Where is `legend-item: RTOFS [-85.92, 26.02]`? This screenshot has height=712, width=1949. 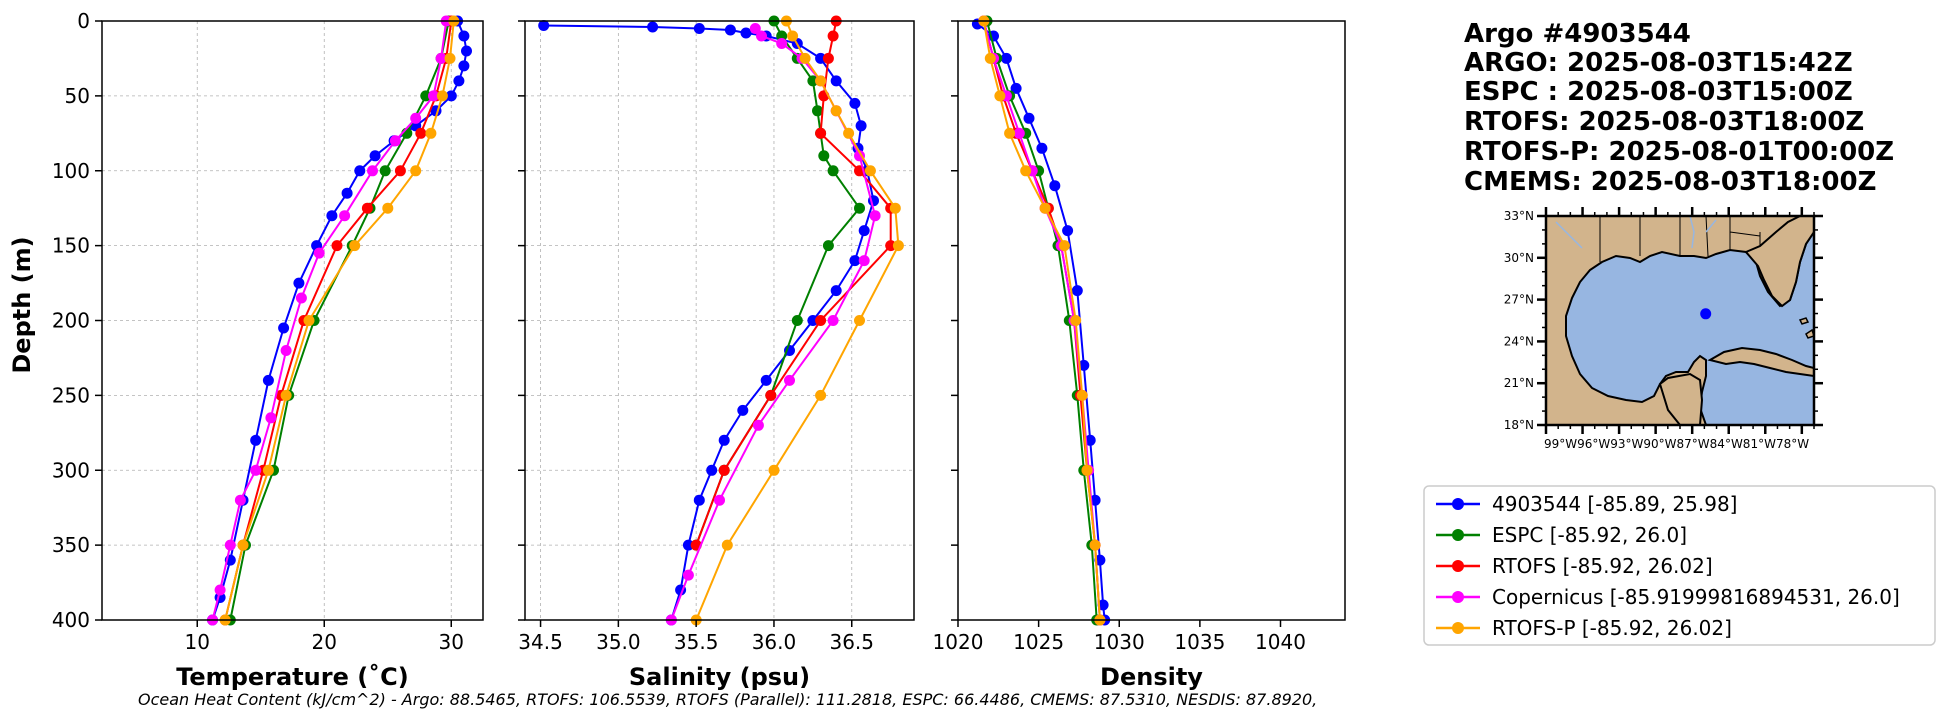
legend-item: RTOFS [-85.92, 26.02] is located at coordinates (1574, 566).